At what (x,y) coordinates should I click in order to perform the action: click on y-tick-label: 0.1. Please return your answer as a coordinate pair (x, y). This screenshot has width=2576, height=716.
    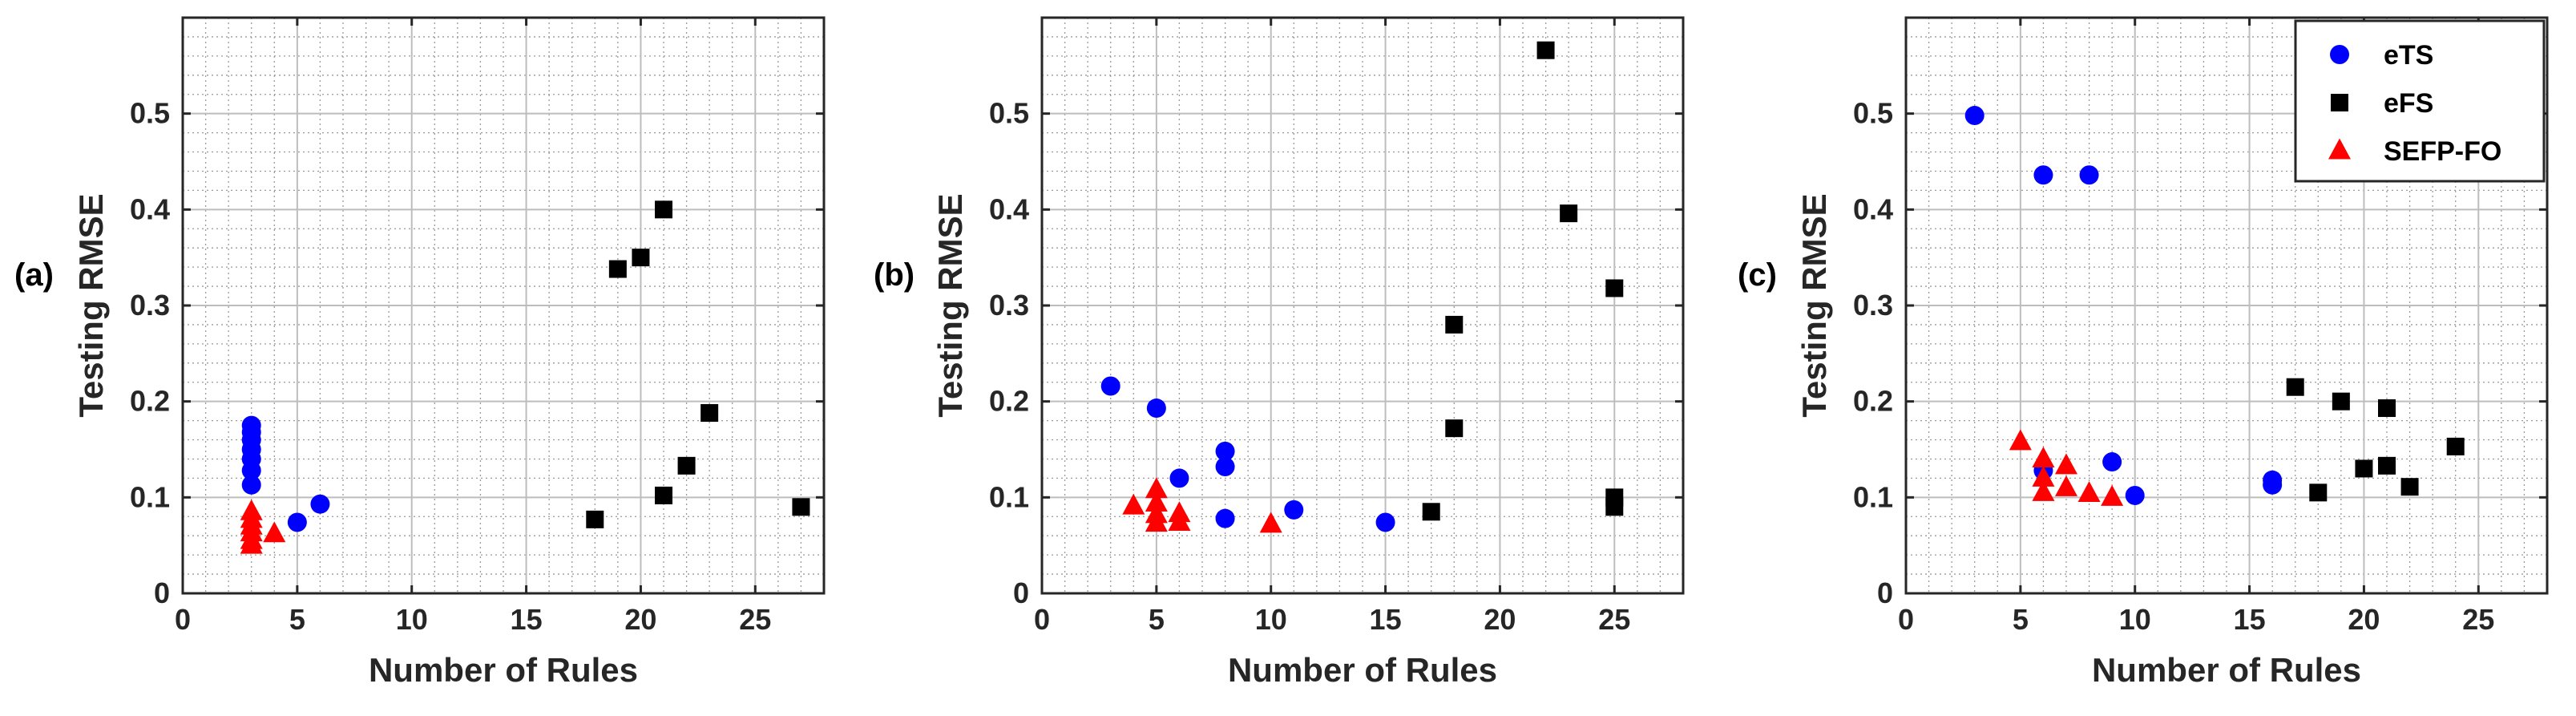
    Looking at the image, I should click on (1873, 496).